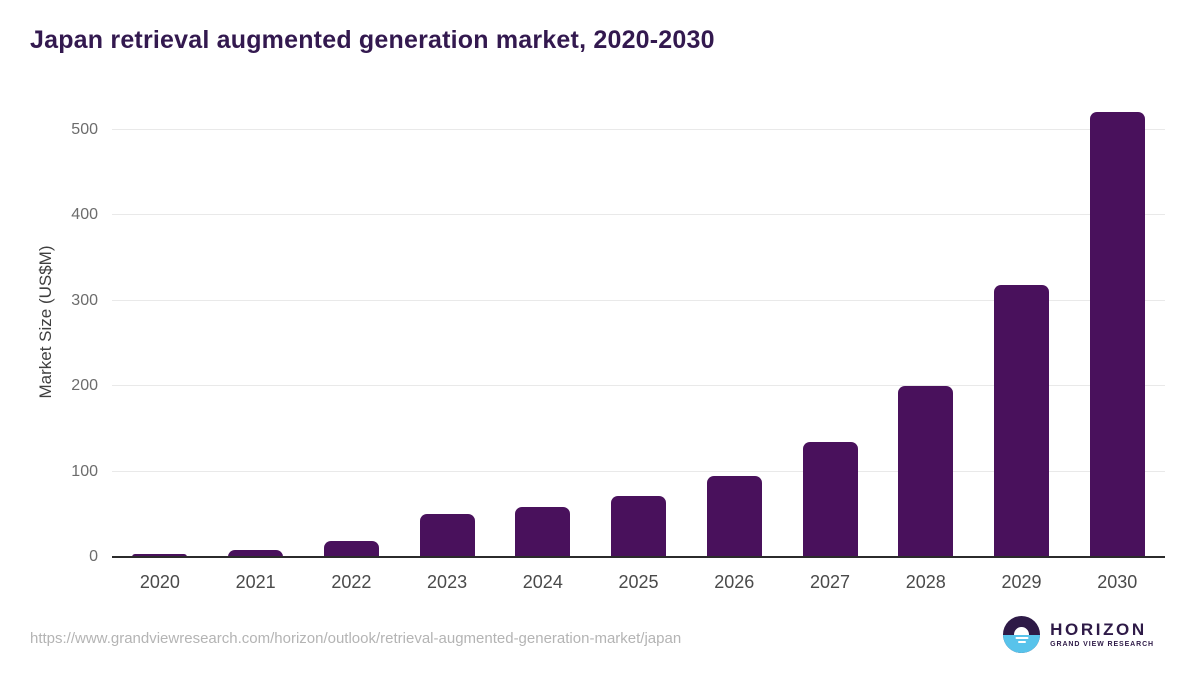 The height and width of the screenshot is (675, 1200). What do you see at coordinates (351, 582) in the screenshot?
I see `x-tick-2022: 2022` at bounding box center [351, 582].